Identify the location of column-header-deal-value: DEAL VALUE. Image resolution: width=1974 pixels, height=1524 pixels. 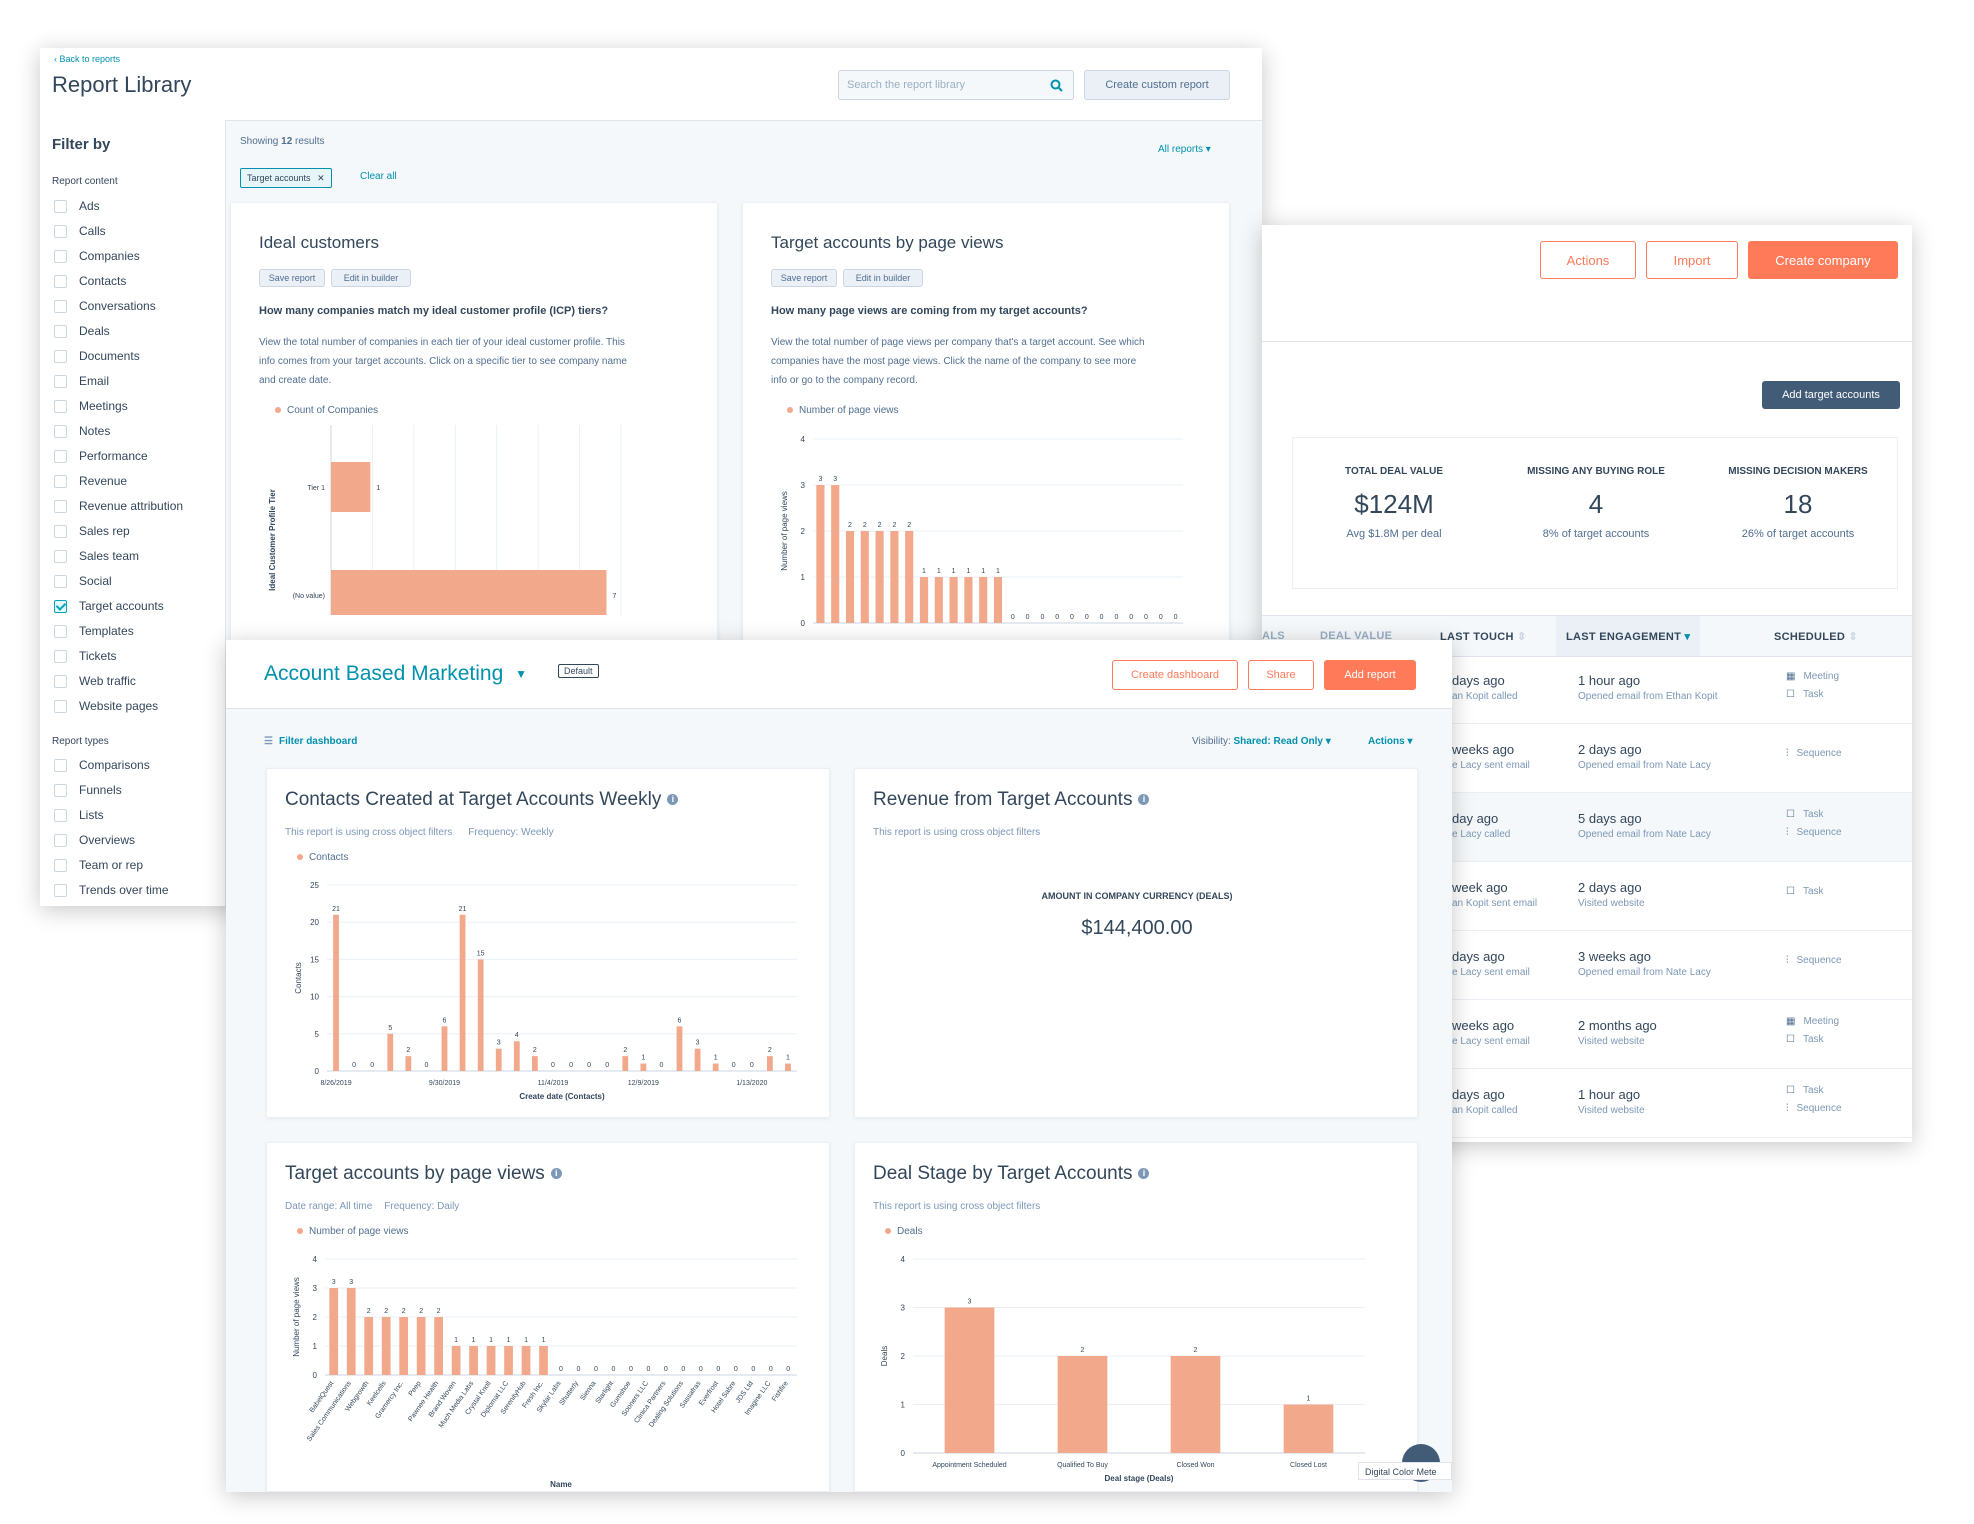
(1356, 636).